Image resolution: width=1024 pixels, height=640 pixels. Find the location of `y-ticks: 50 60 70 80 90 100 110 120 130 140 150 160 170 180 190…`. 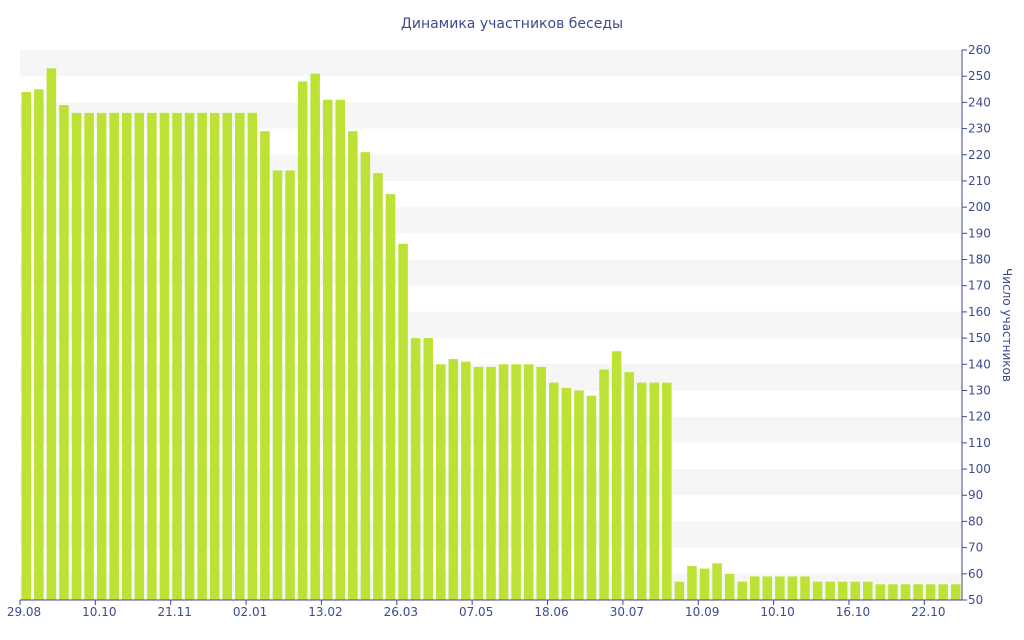

y-ticks: 50 60 70 80 90 100 110 120 130 140 150 160 170 180 190… is located at coordinates (976, 325).